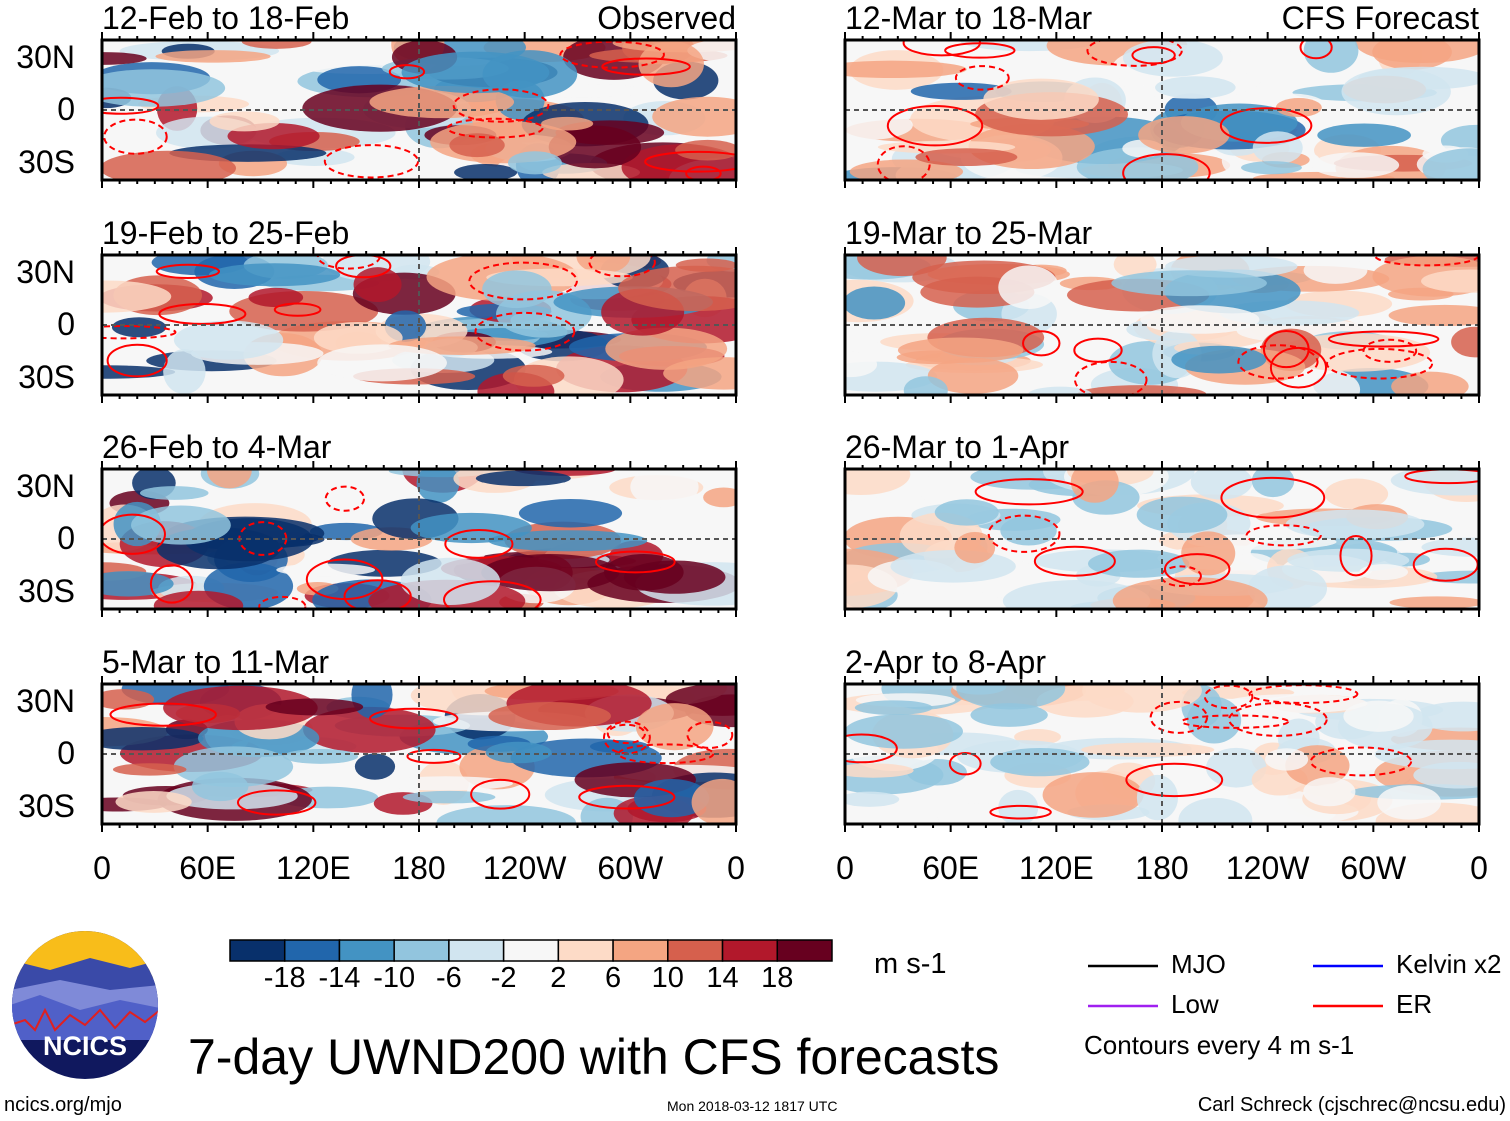 The width and height of the screenshot is (1510, 1121). Describe the element at coordinates (339, 978) in the screenshot. I see `colorbar-label: -14` at that location.